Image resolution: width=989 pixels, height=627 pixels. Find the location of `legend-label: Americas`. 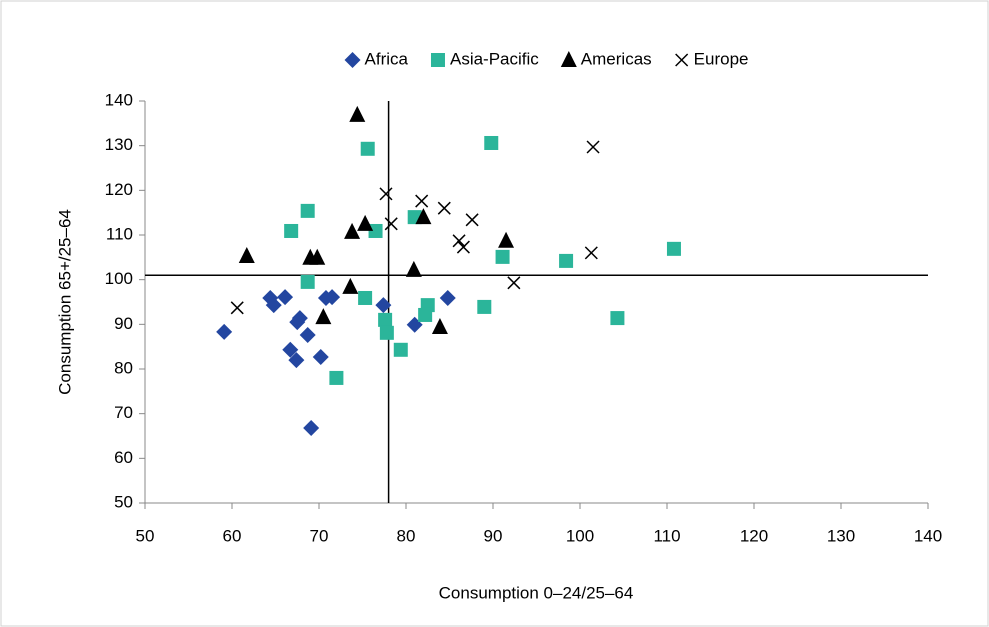

legend-label: Americas is located at coordinates (616, 58).